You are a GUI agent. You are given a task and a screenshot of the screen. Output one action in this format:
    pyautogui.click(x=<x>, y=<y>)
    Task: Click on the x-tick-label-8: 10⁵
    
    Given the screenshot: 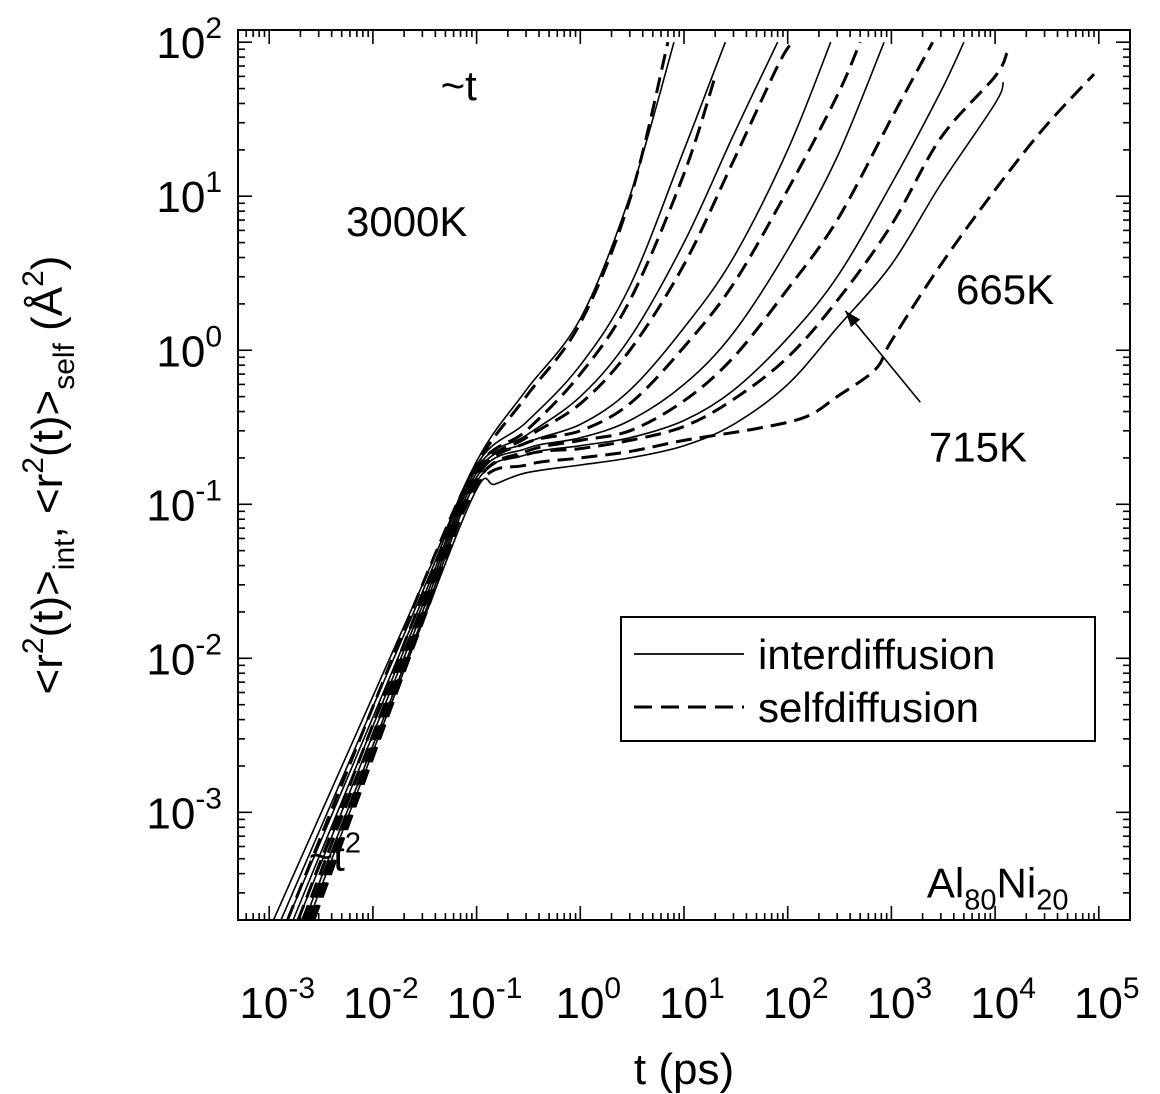 What is the action you would take?
    pyautogui.click(x=1107, y=1000)
    